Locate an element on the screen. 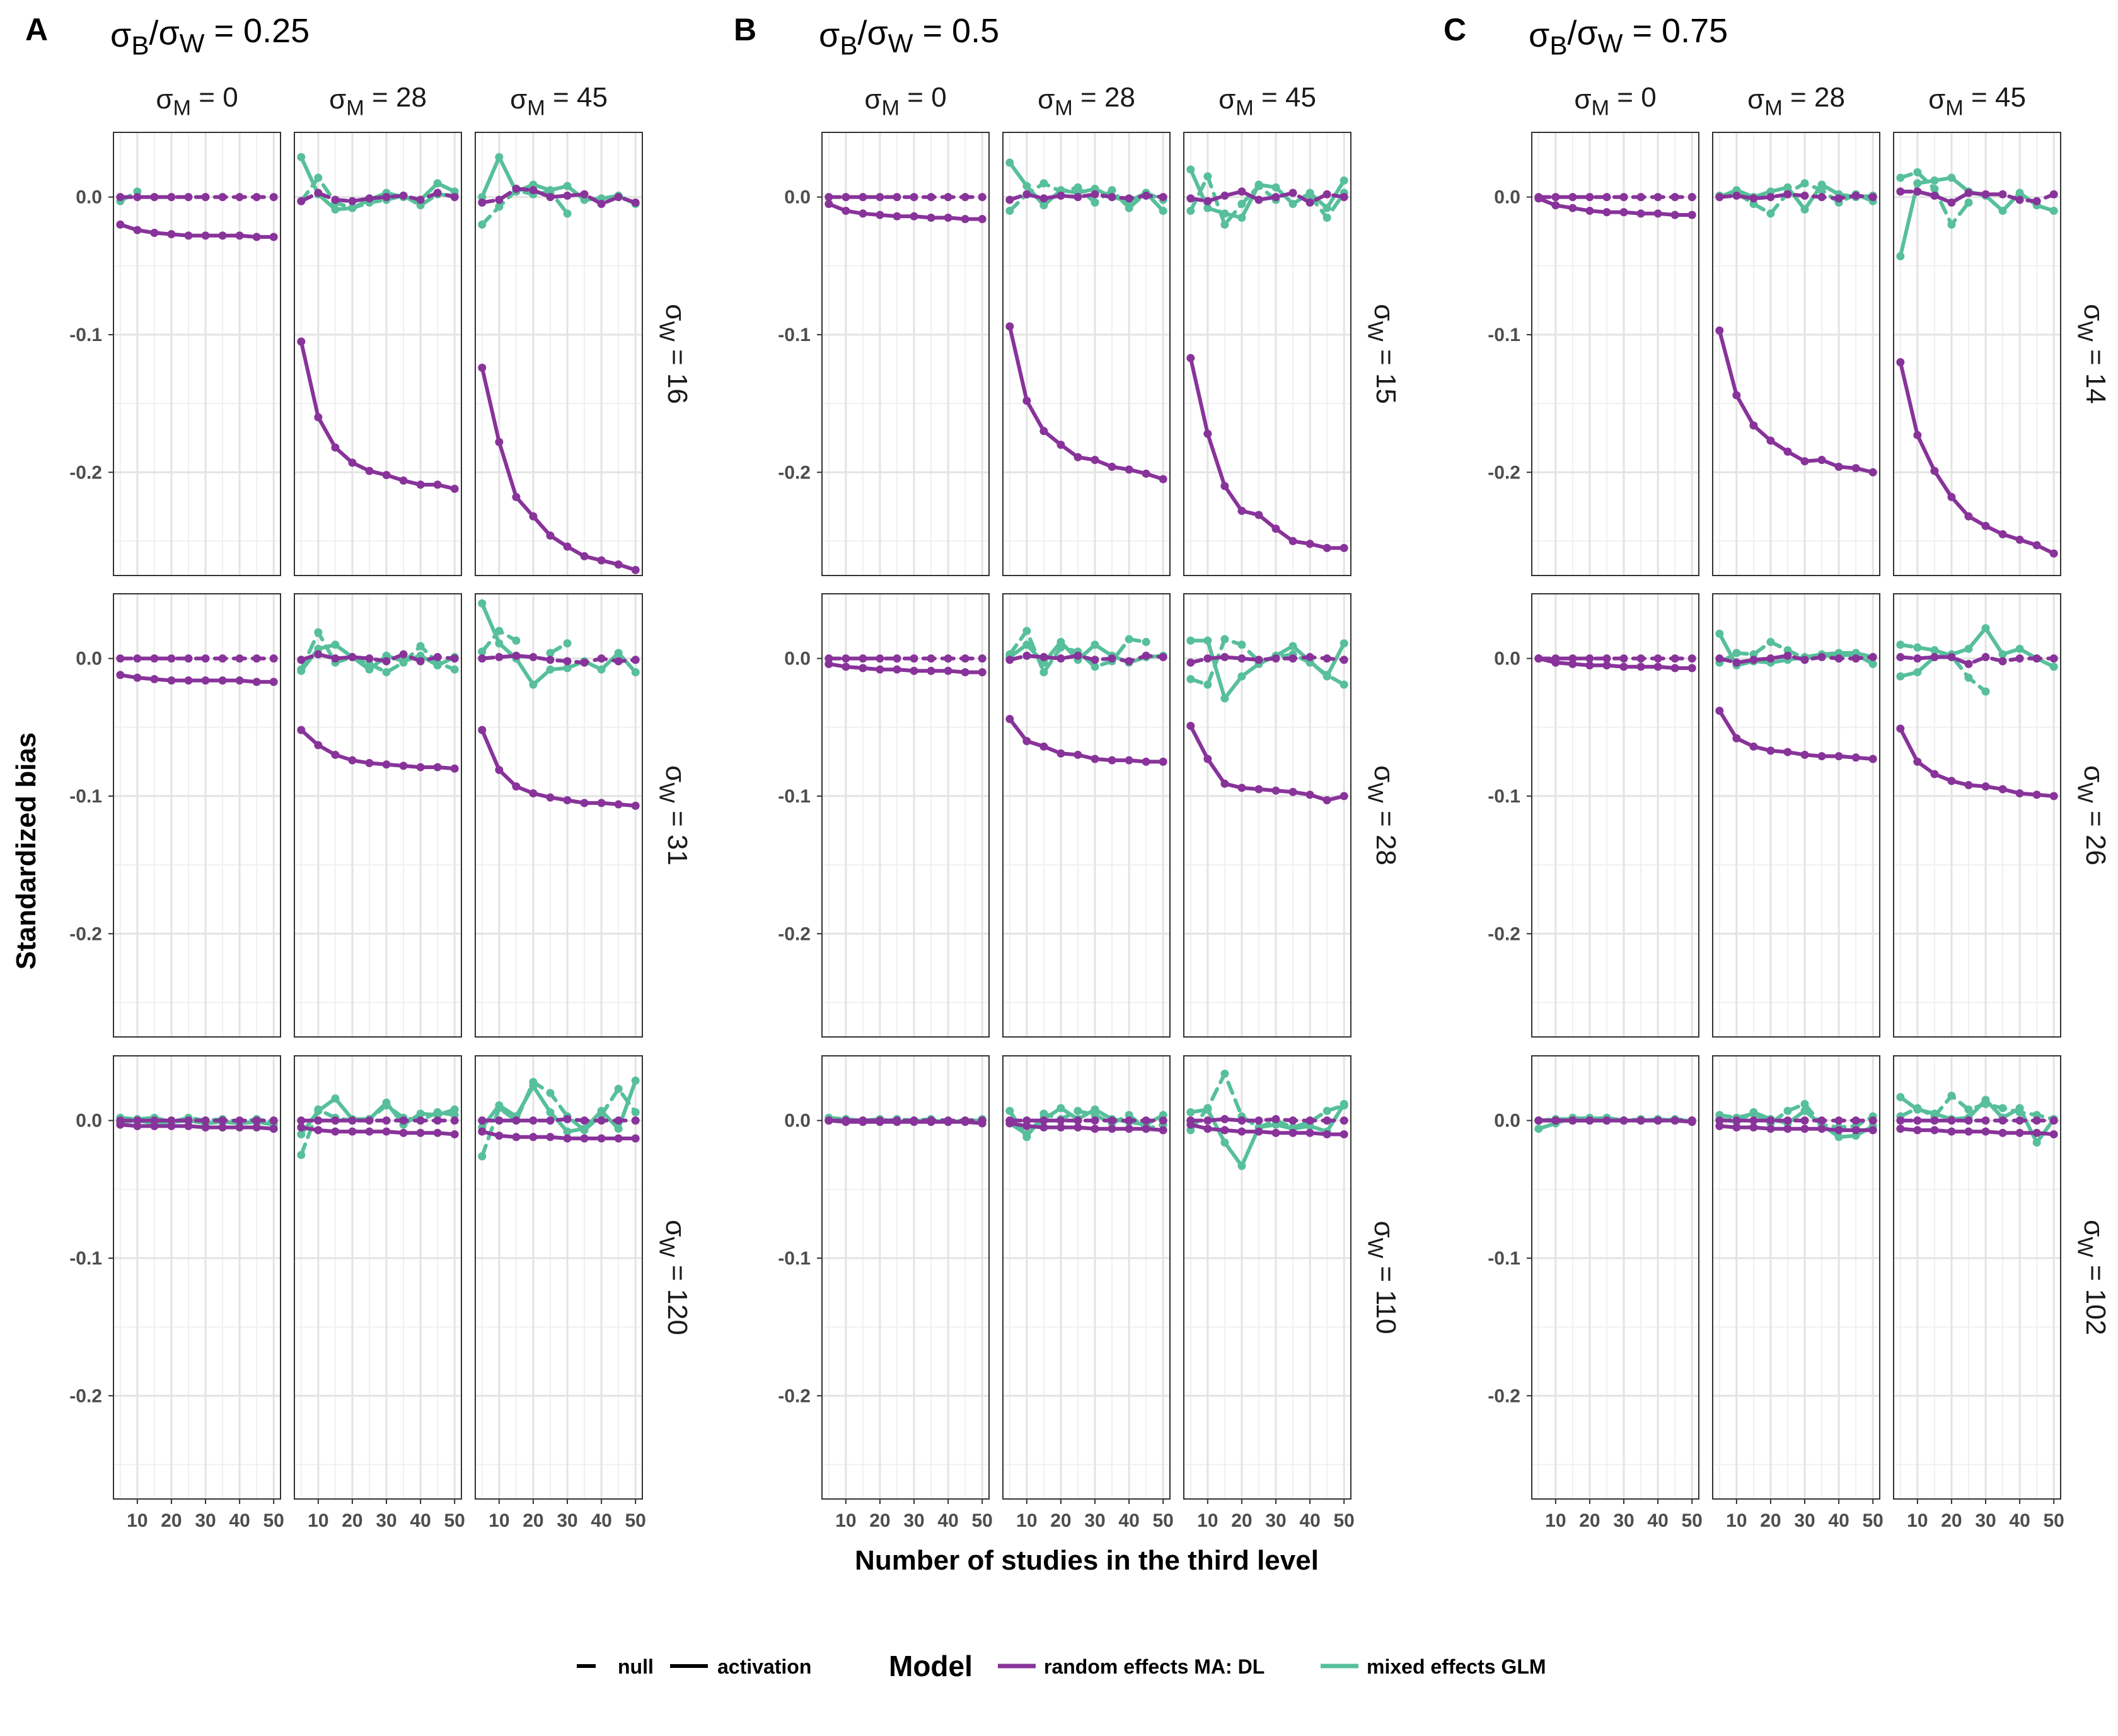 This screenshot has height=1736, width=2118. x-tick-label: 10 is located at coordinates (137, 1520).